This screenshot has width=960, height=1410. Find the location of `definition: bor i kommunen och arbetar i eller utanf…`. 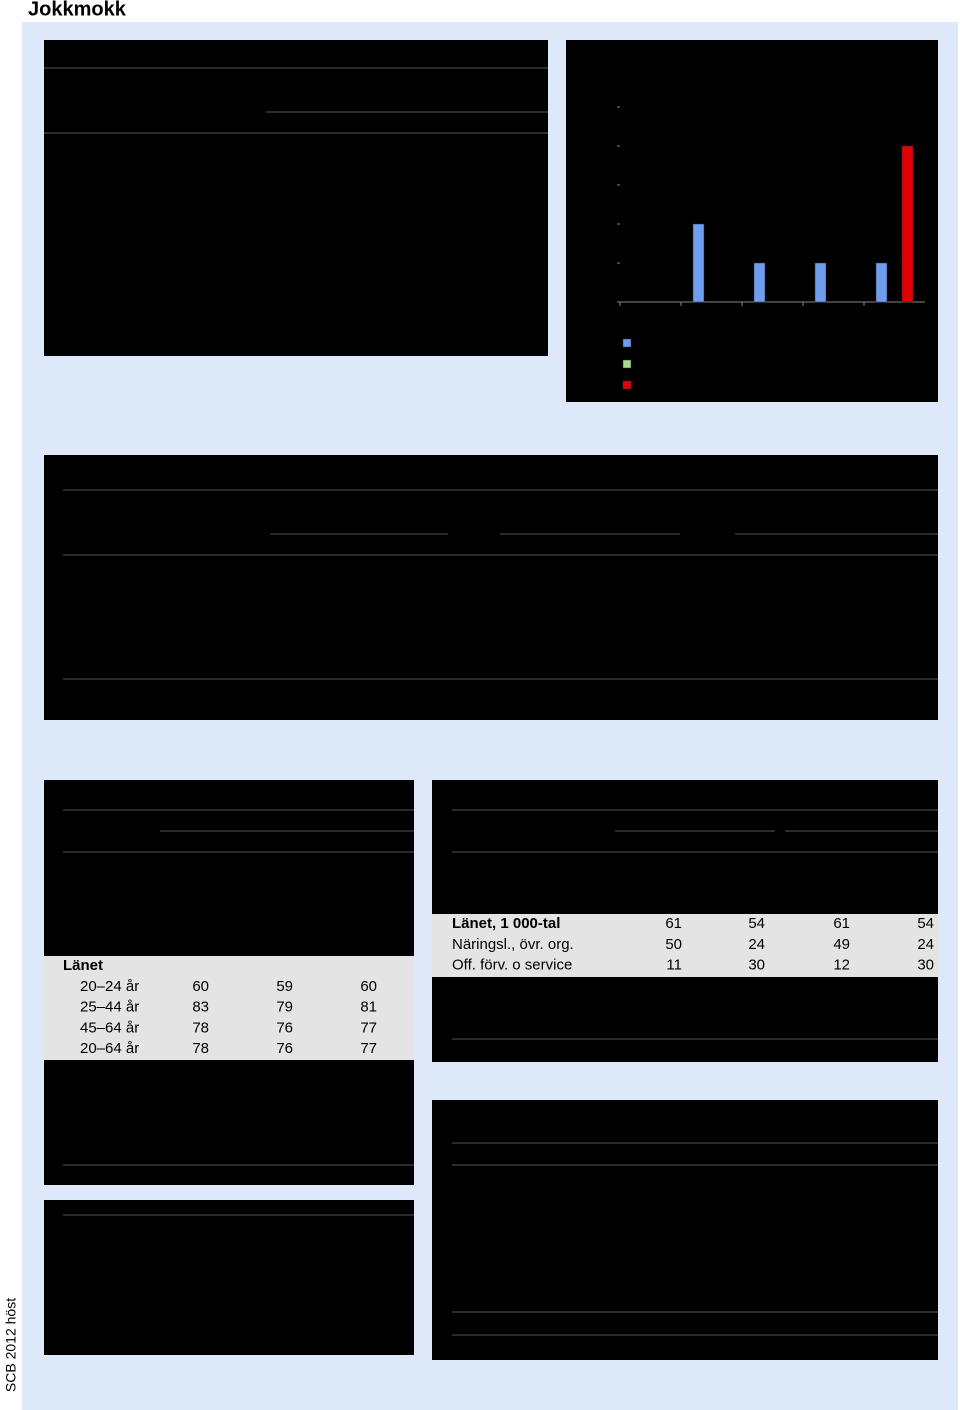

definition: bor i kommunen och arbetar i eller utanf… is located at coordinates (184, 1254).